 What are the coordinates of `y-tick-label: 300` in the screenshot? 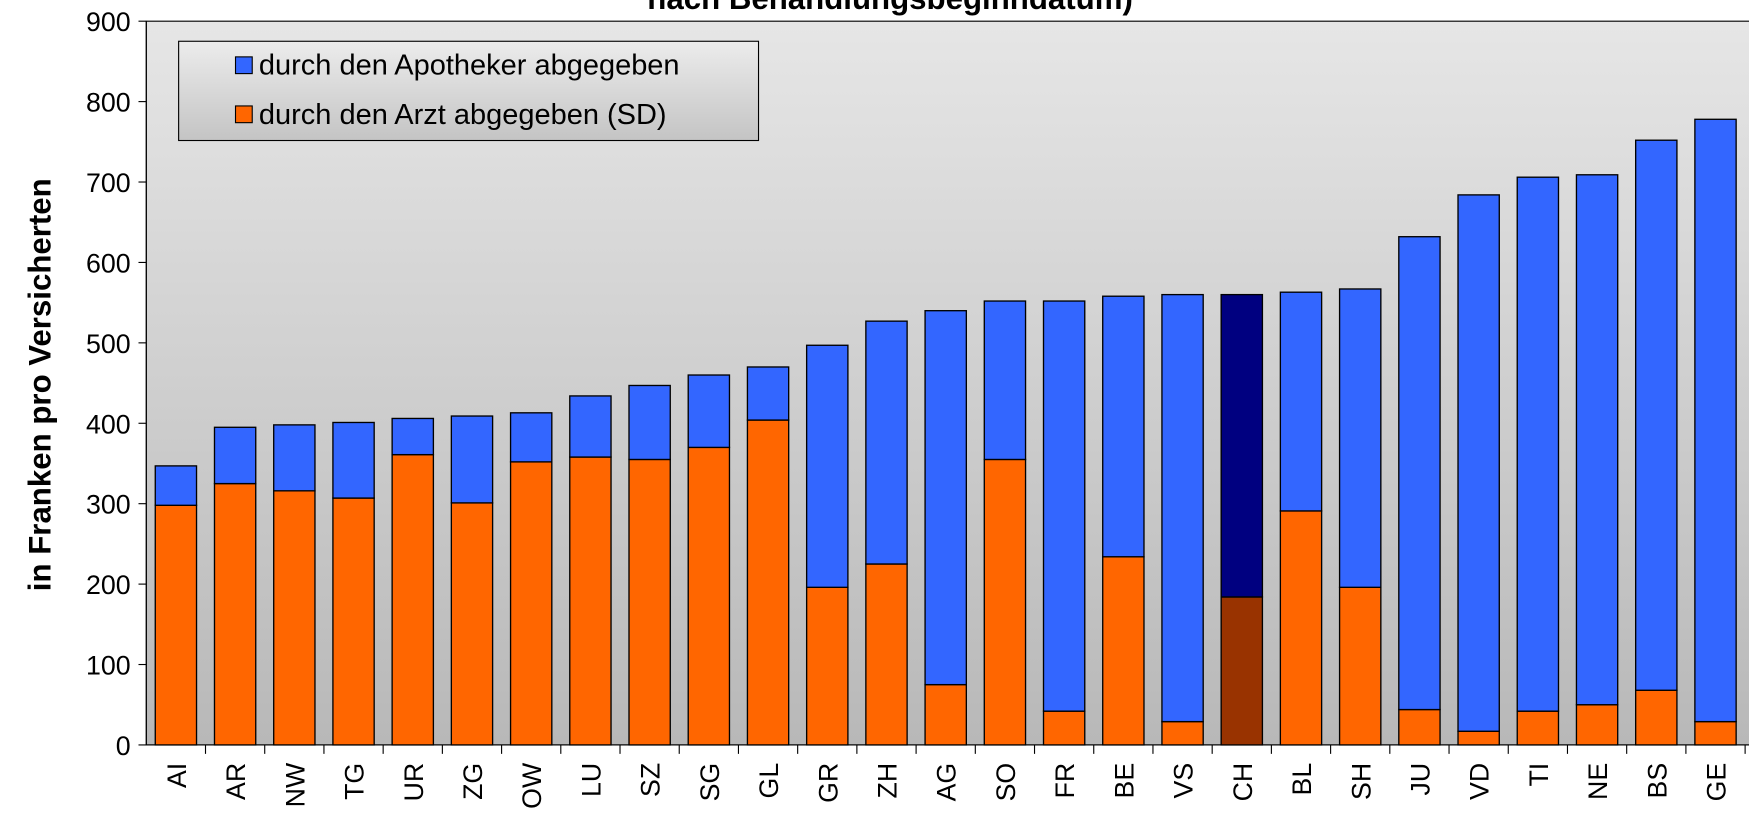 It's located at (108, 505).